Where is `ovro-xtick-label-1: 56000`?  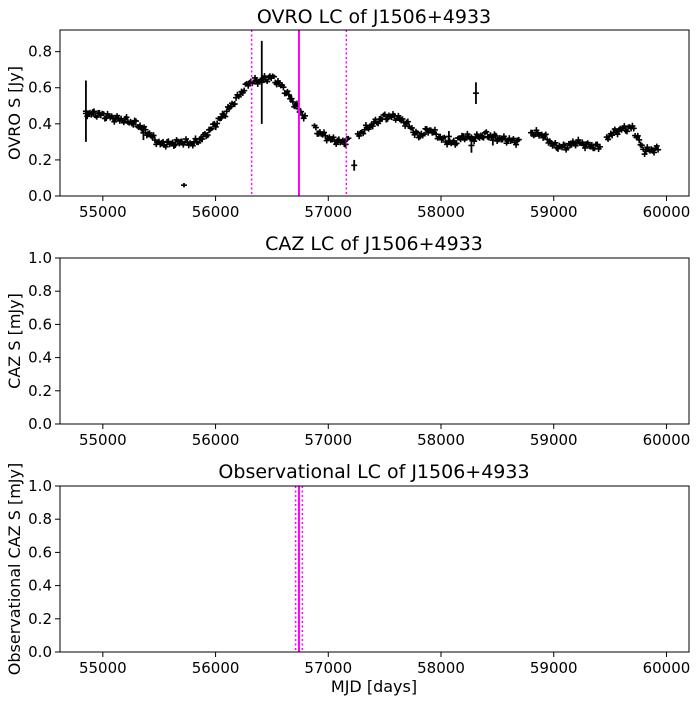 ovro-xtick-label-1: 56000 is located at coordinates (216, 212).